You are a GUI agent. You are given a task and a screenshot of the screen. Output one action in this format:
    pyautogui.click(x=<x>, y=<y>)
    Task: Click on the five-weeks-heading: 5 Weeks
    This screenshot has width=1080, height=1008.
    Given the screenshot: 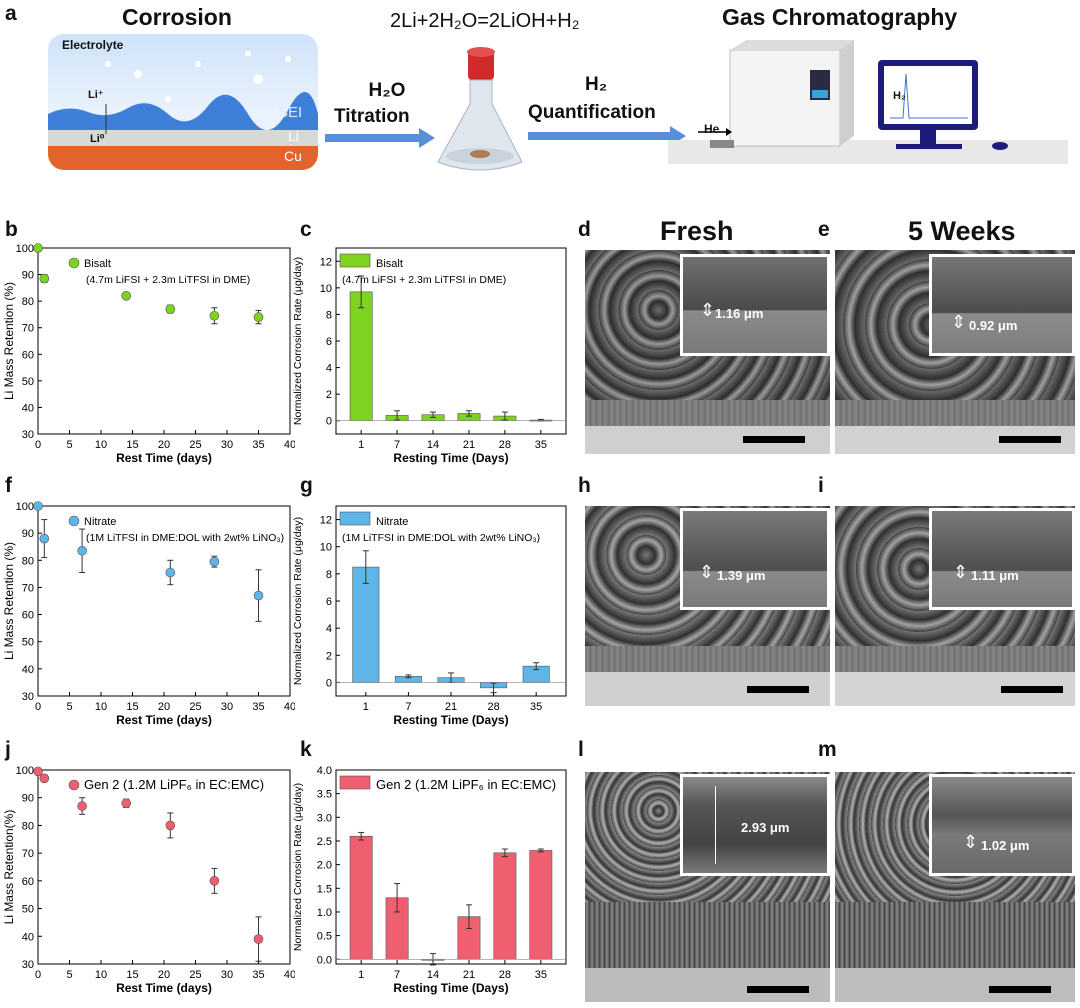 What is the action you would take?
    pyautogui.click(x=962, y=231)
    